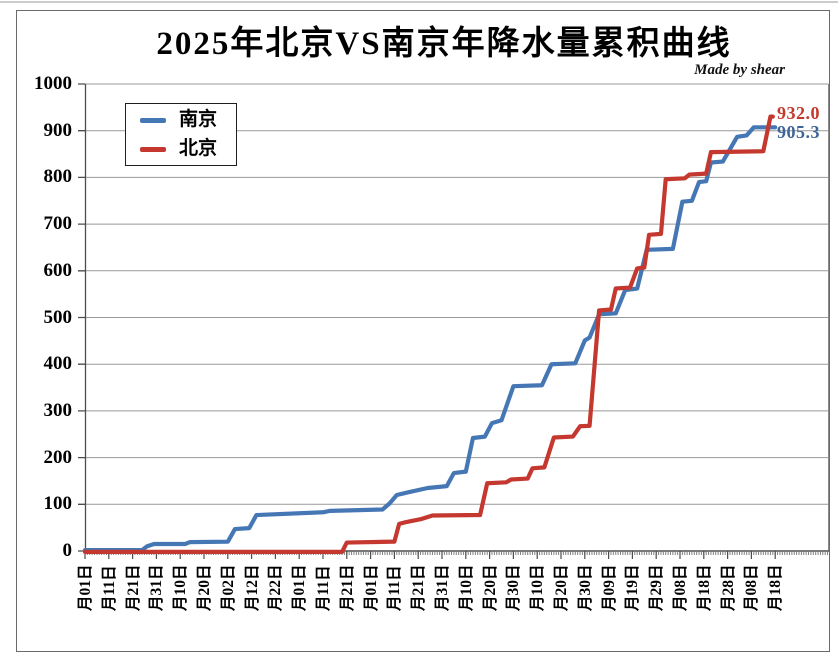 Image resolution: width=838 pixels, height=652 pixels. I want to click on x-axis-major-ticks, so click(430, 555).